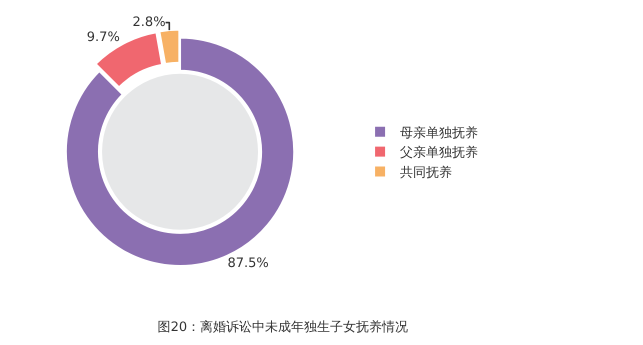  What do you see at coordinates (149, 22) in the screenshot?
I see `data-label: 2.8%` at bounding box center [149, 22].